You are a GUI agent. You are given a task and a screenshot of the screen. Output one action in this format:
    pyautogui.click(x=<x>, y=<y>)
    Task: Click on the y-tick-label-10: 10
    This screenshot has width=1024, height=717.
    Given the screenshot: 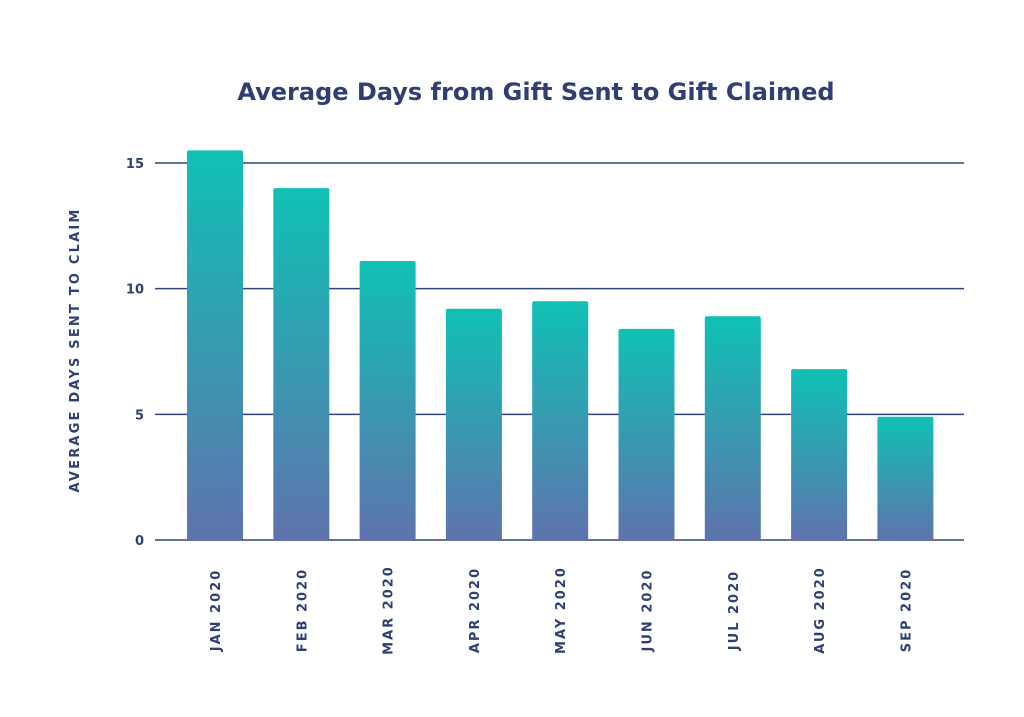 What is the action you would take?
    pyautogui.click(x=135, y=290)
    